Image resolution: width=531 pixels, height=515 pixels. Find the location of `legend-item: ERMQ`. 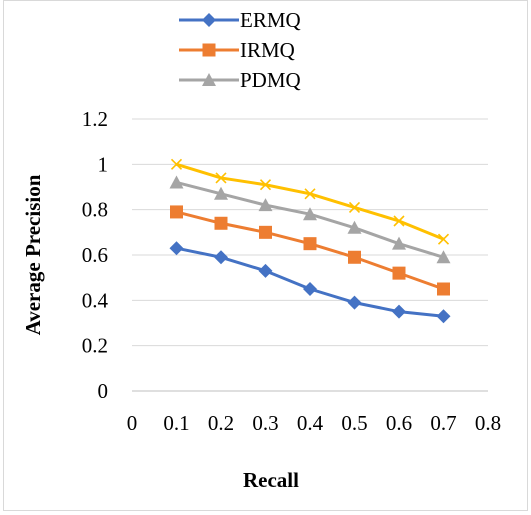

legend-item: ERMQ is located at coordinates (240, 20).